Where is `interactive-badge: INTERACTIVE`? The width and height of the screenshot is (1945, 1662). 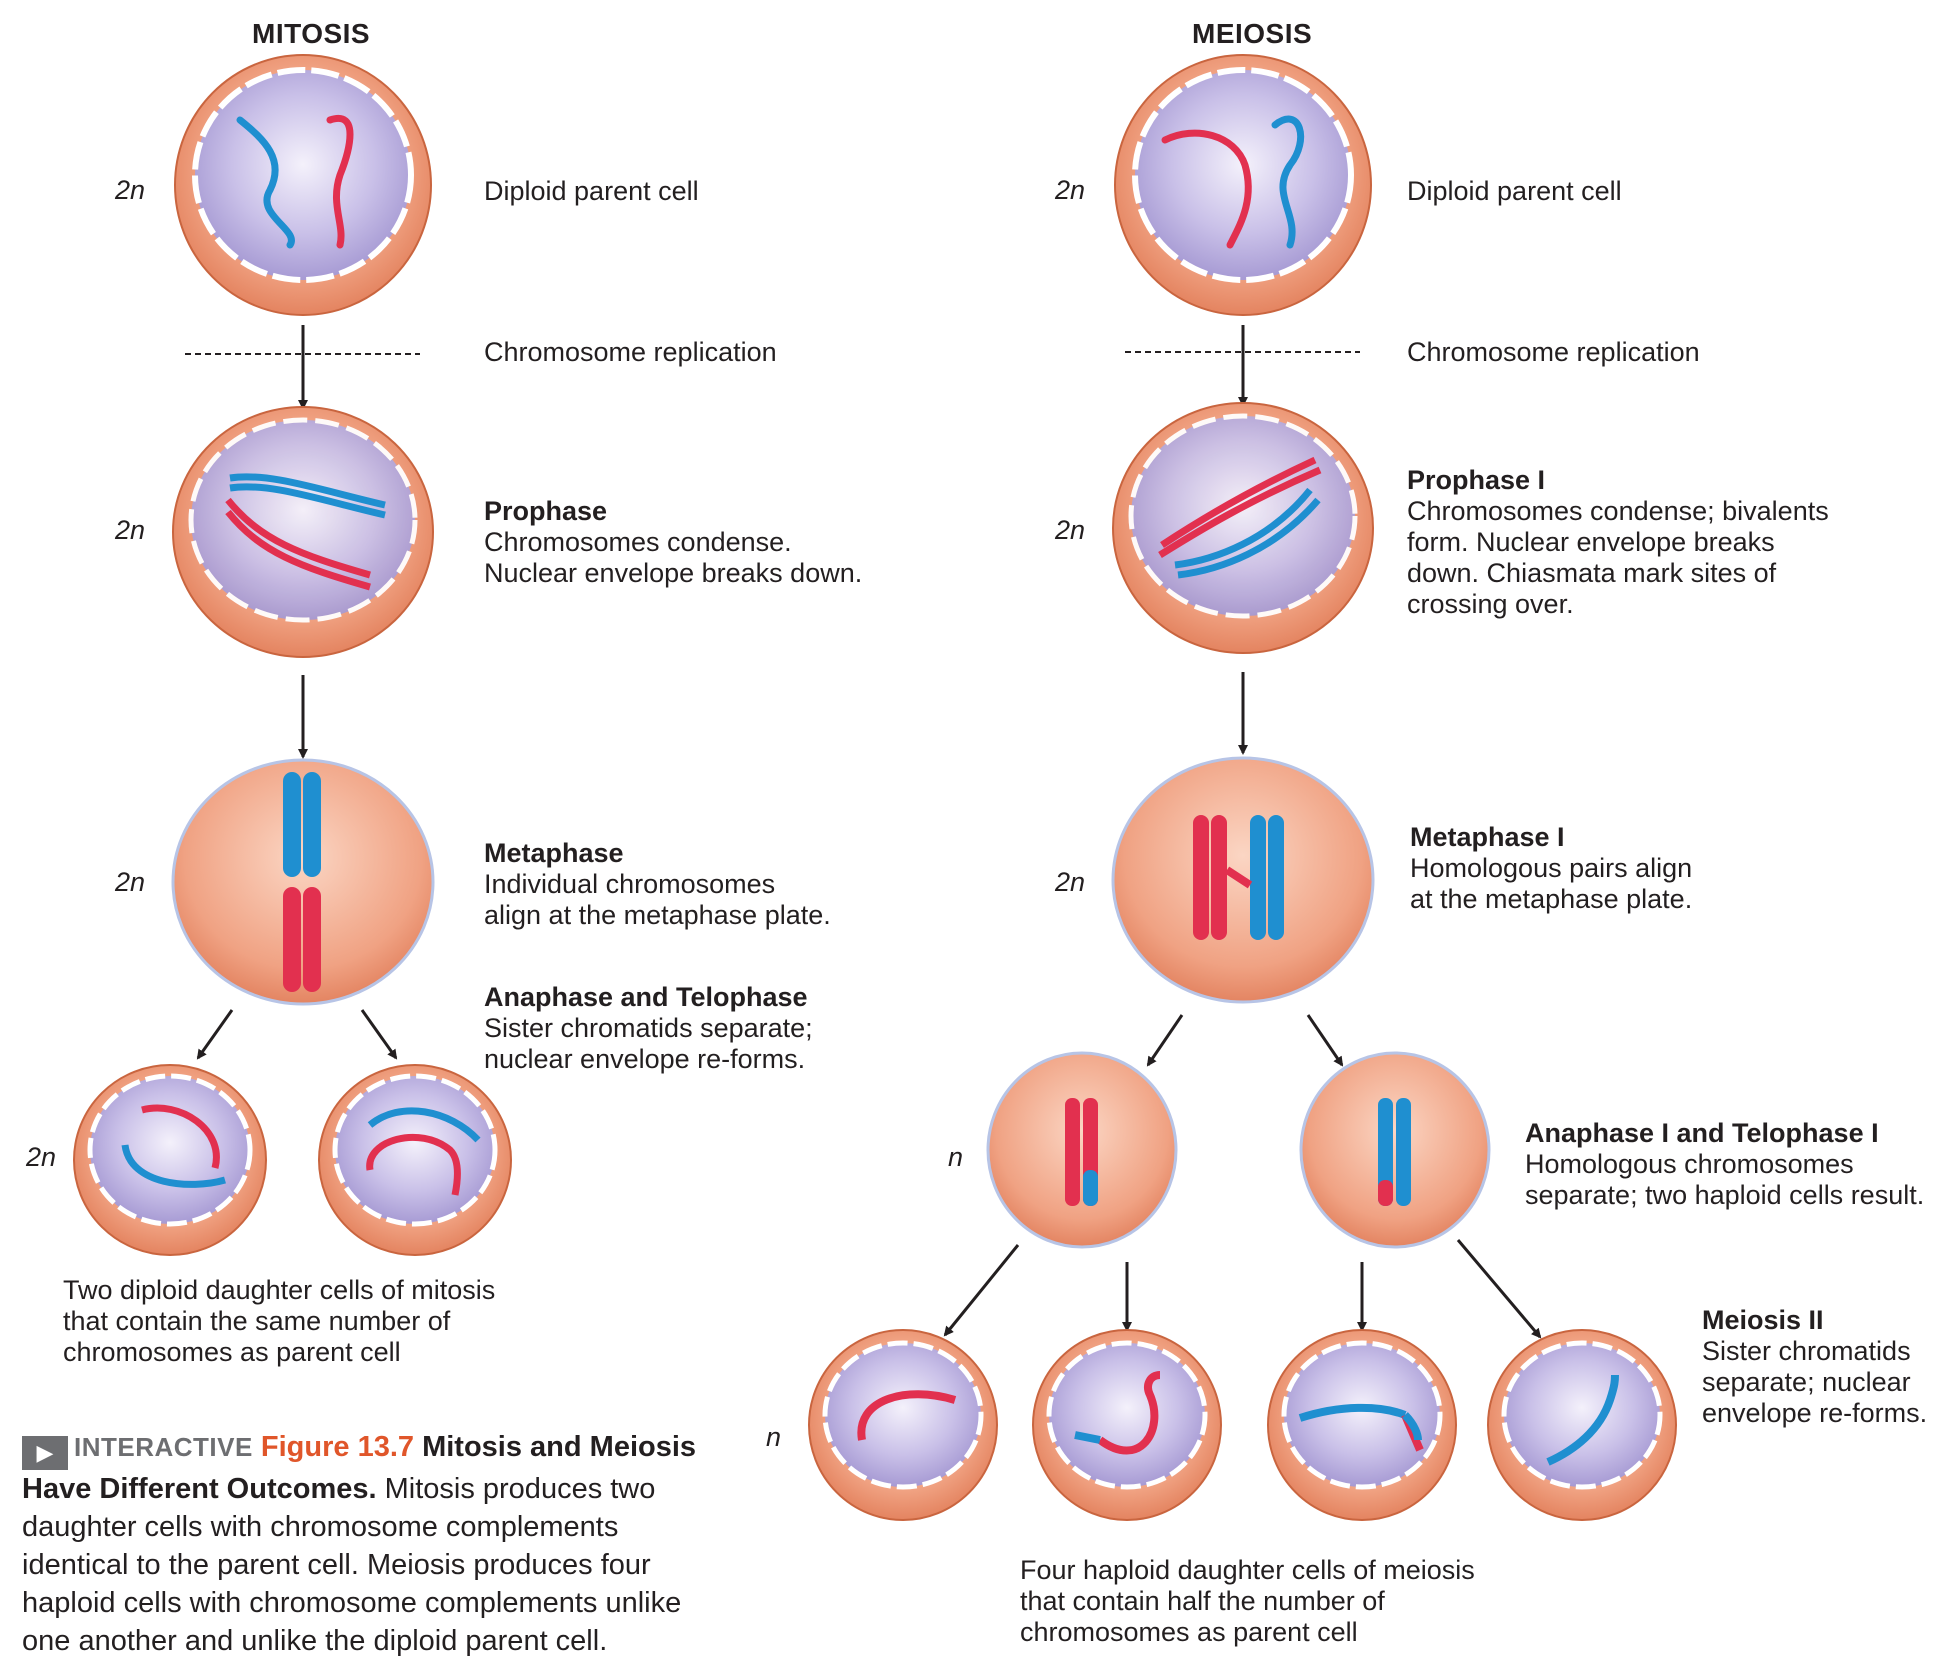 interactive-badge: INTERACTIVE is located at coordinates (163, 1447).